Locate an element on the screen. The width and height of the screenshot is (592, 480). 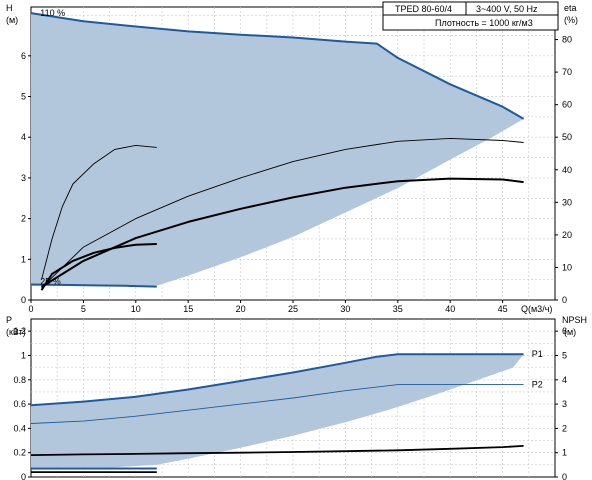
y-right-tick-label: 30 is located at coordinates (567, 202).